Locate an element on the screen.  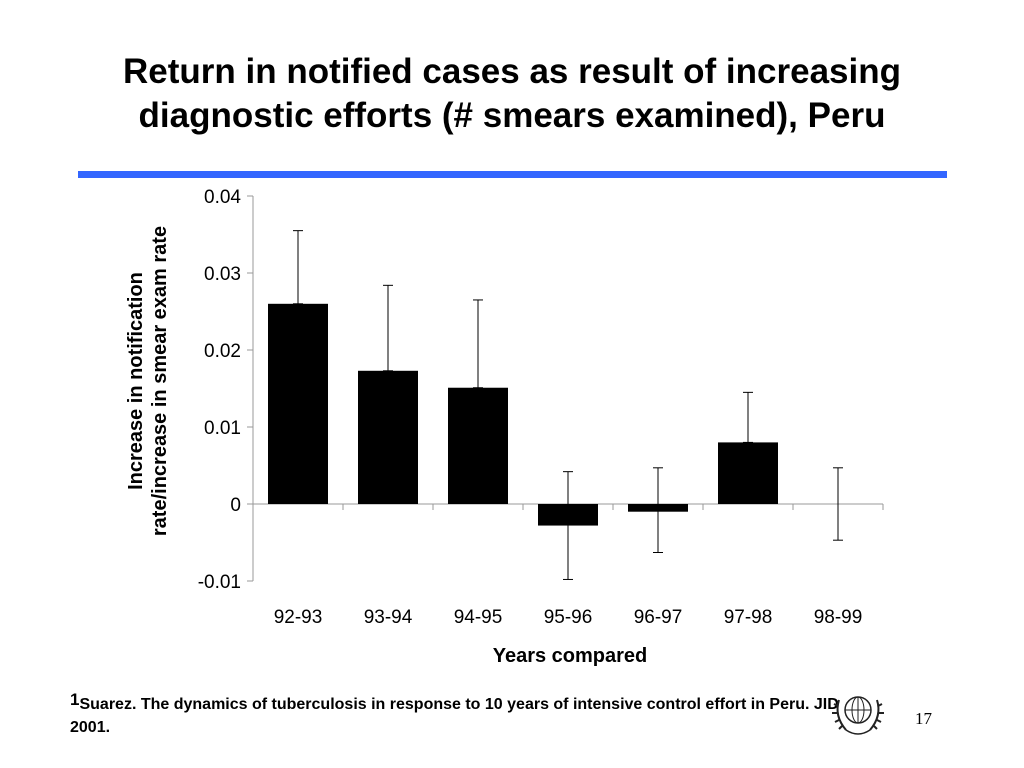
x-tick-label-96-97: 96-97 is located at coordinates (658, 617).